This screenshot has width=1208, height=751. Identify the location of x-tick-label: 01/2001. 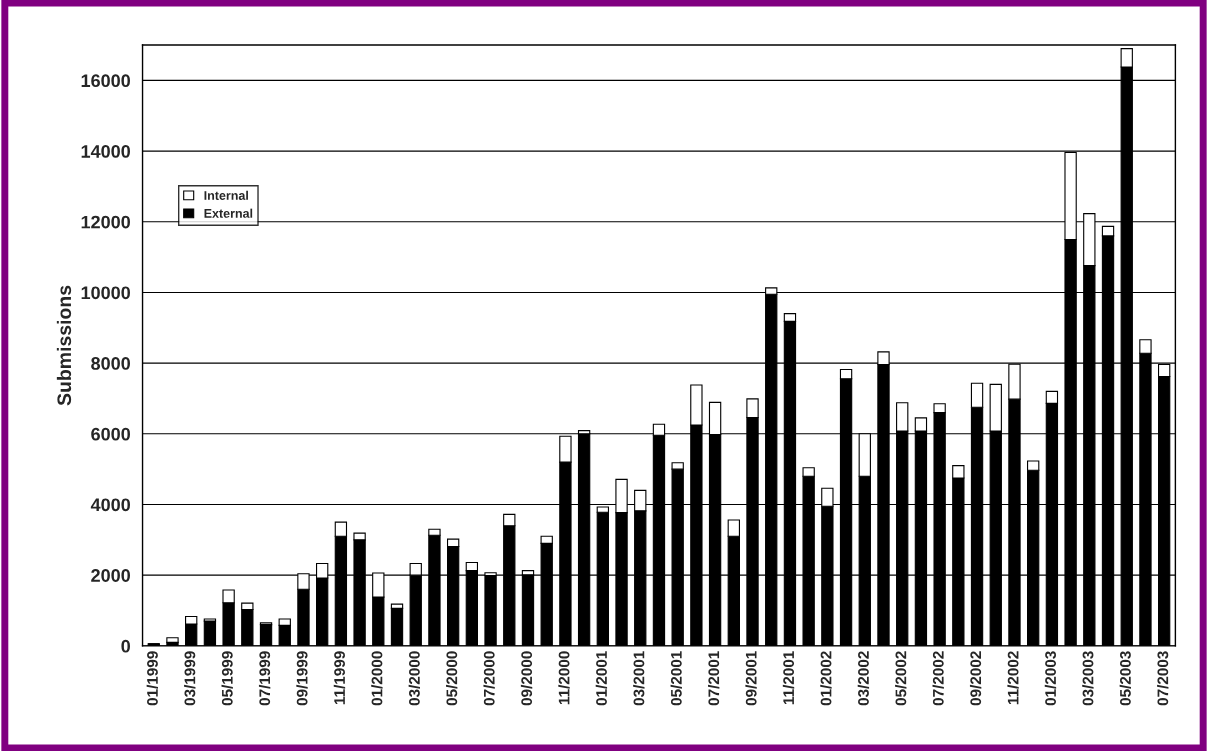
(601, 678).